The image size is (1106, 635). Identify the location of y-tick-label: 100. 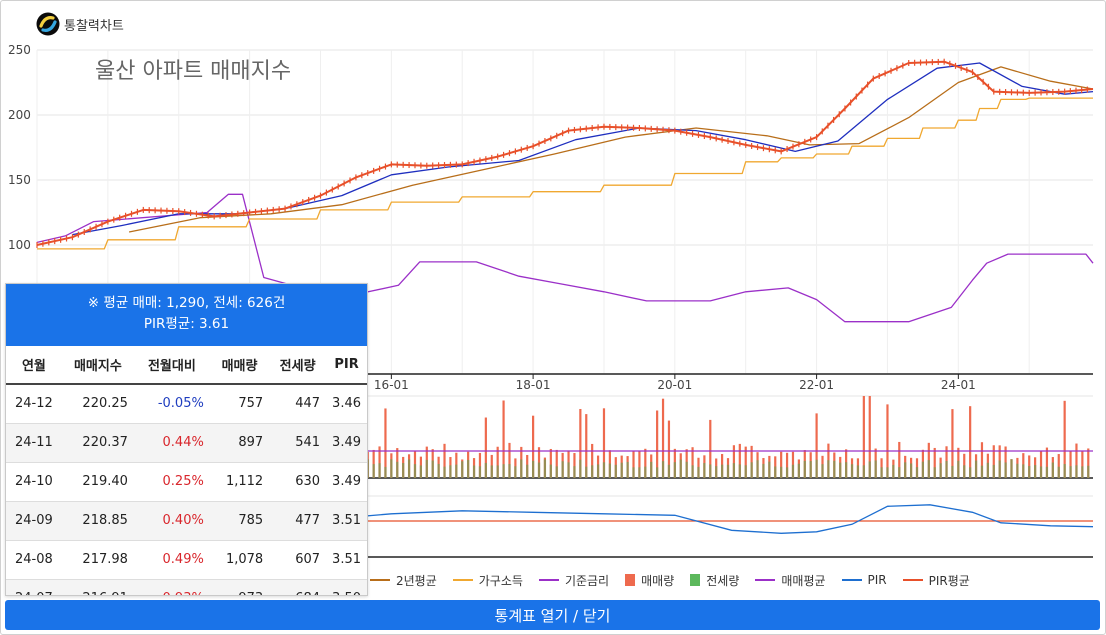
(19, 245).